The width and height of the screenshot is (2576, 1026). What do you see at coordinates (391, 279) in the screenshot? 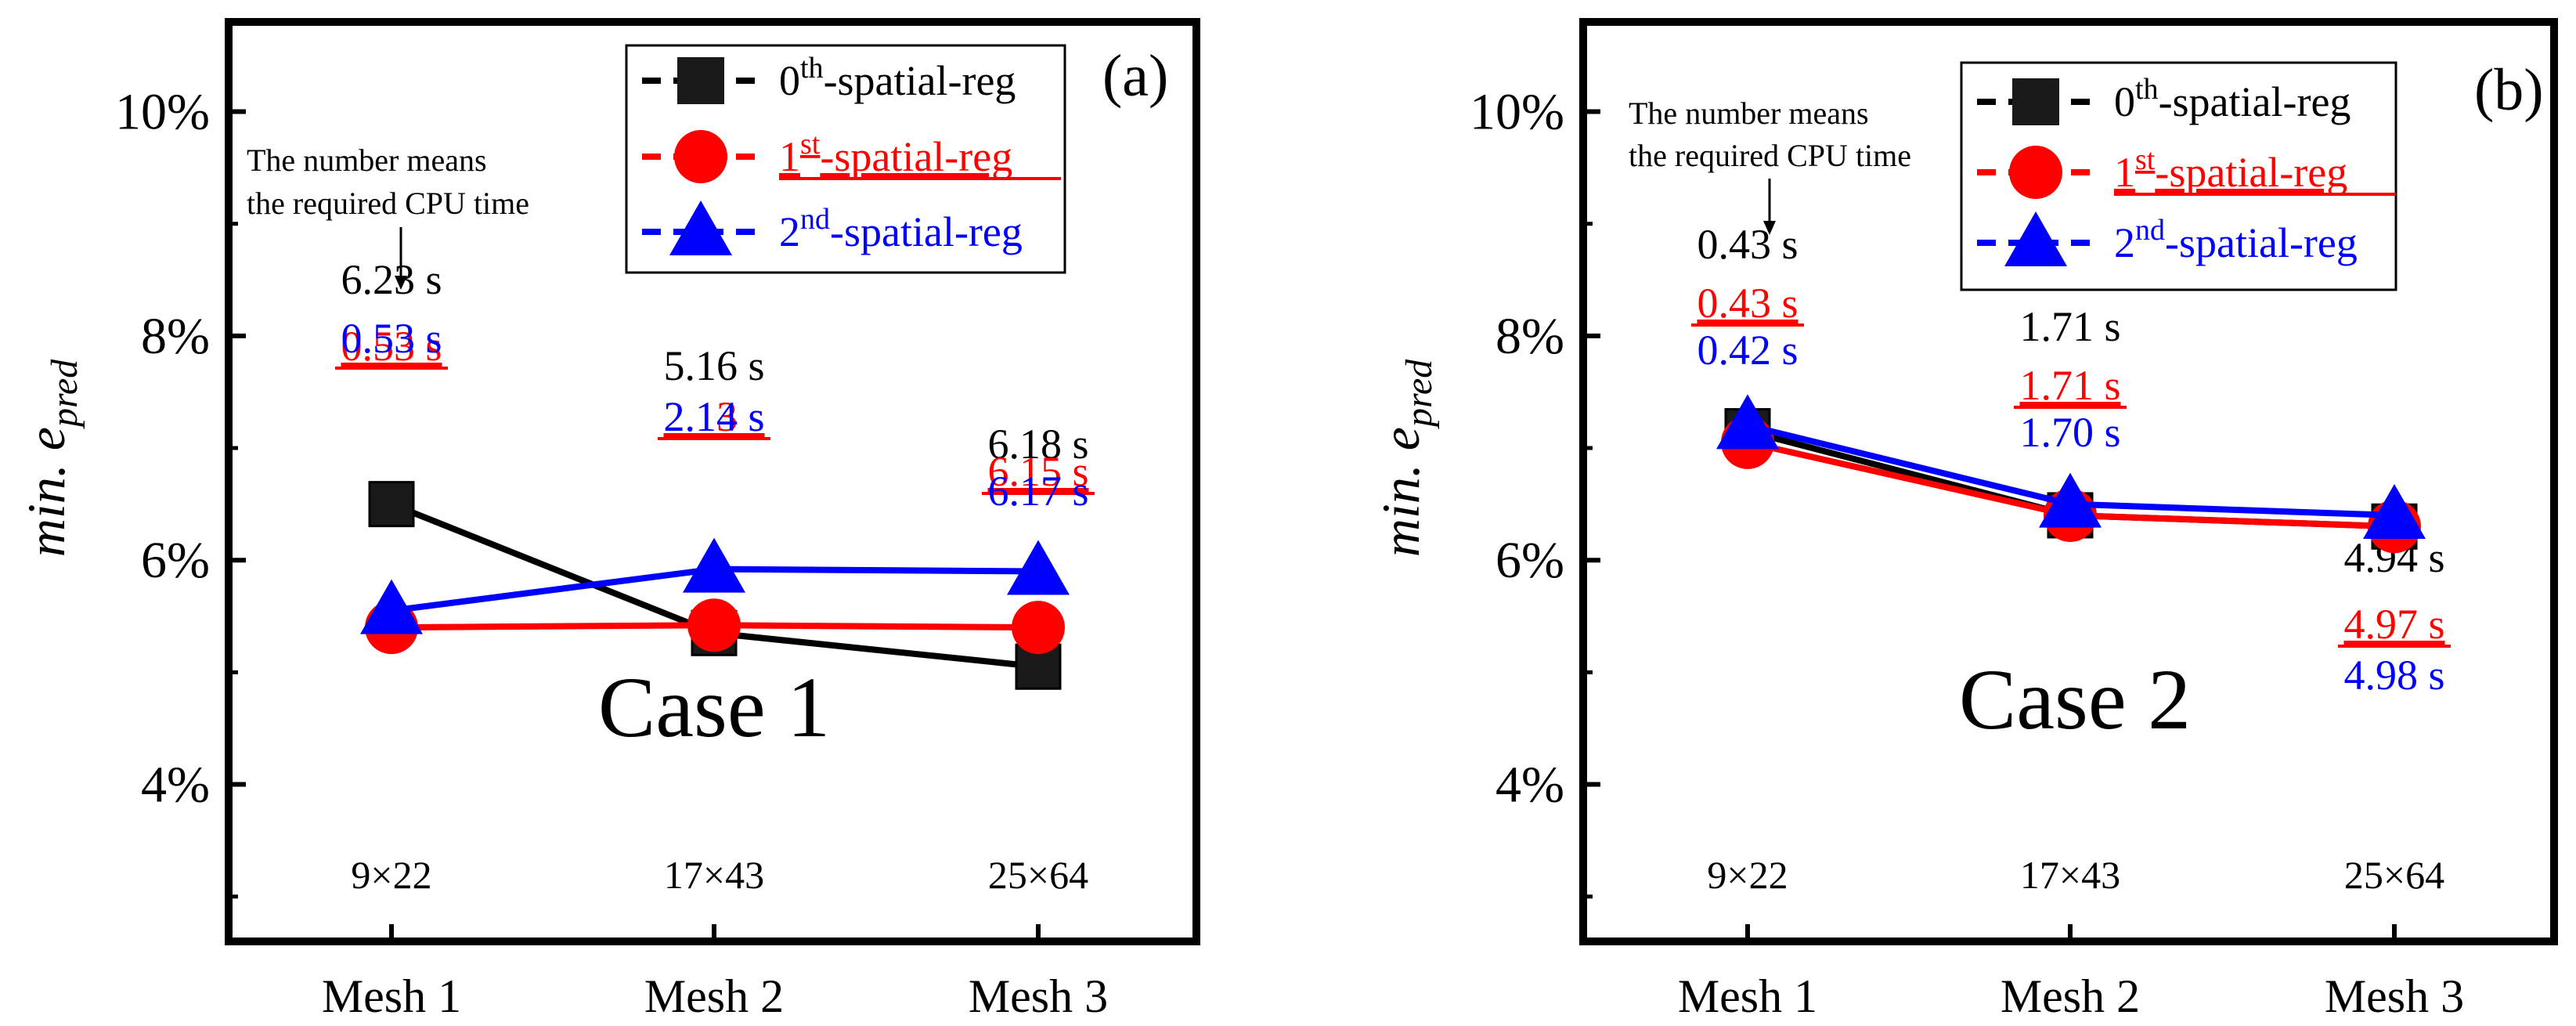
I see `cpu-time-label: 6.23 s` at bounding box center [391, 279].